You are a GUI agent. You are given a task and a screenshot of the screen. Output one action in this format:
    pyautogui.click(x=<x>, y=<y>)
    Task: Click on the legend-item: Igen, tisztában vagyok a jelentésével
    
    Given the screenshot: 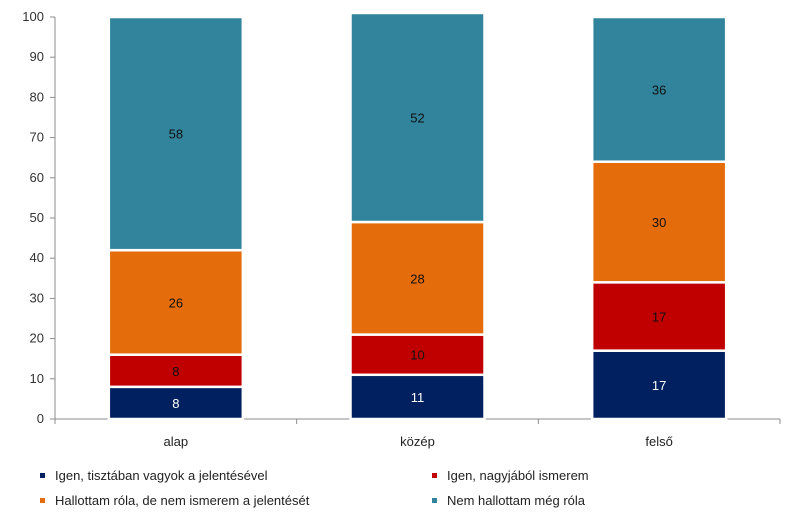 What is the action you would take?
    pyautogui.click(x=236, y=475)
    